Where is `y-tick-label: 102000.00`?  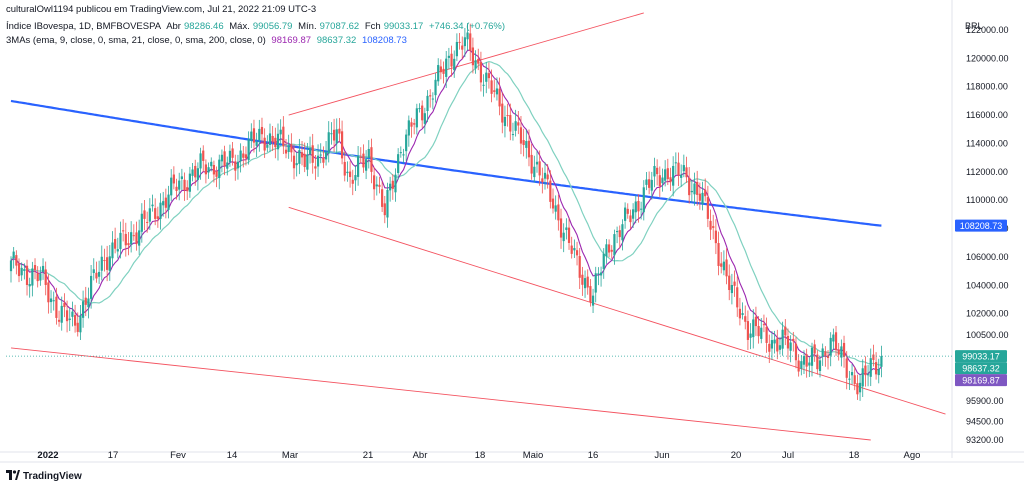
y-tick-label: 102000.00 is located at coordinates (987, 314).